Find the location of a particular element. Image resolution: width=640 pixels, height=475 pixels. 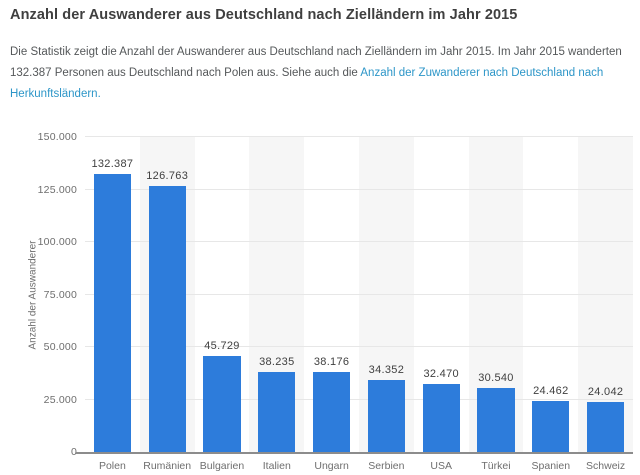

bar-usa is located at coordinates (441, 417).